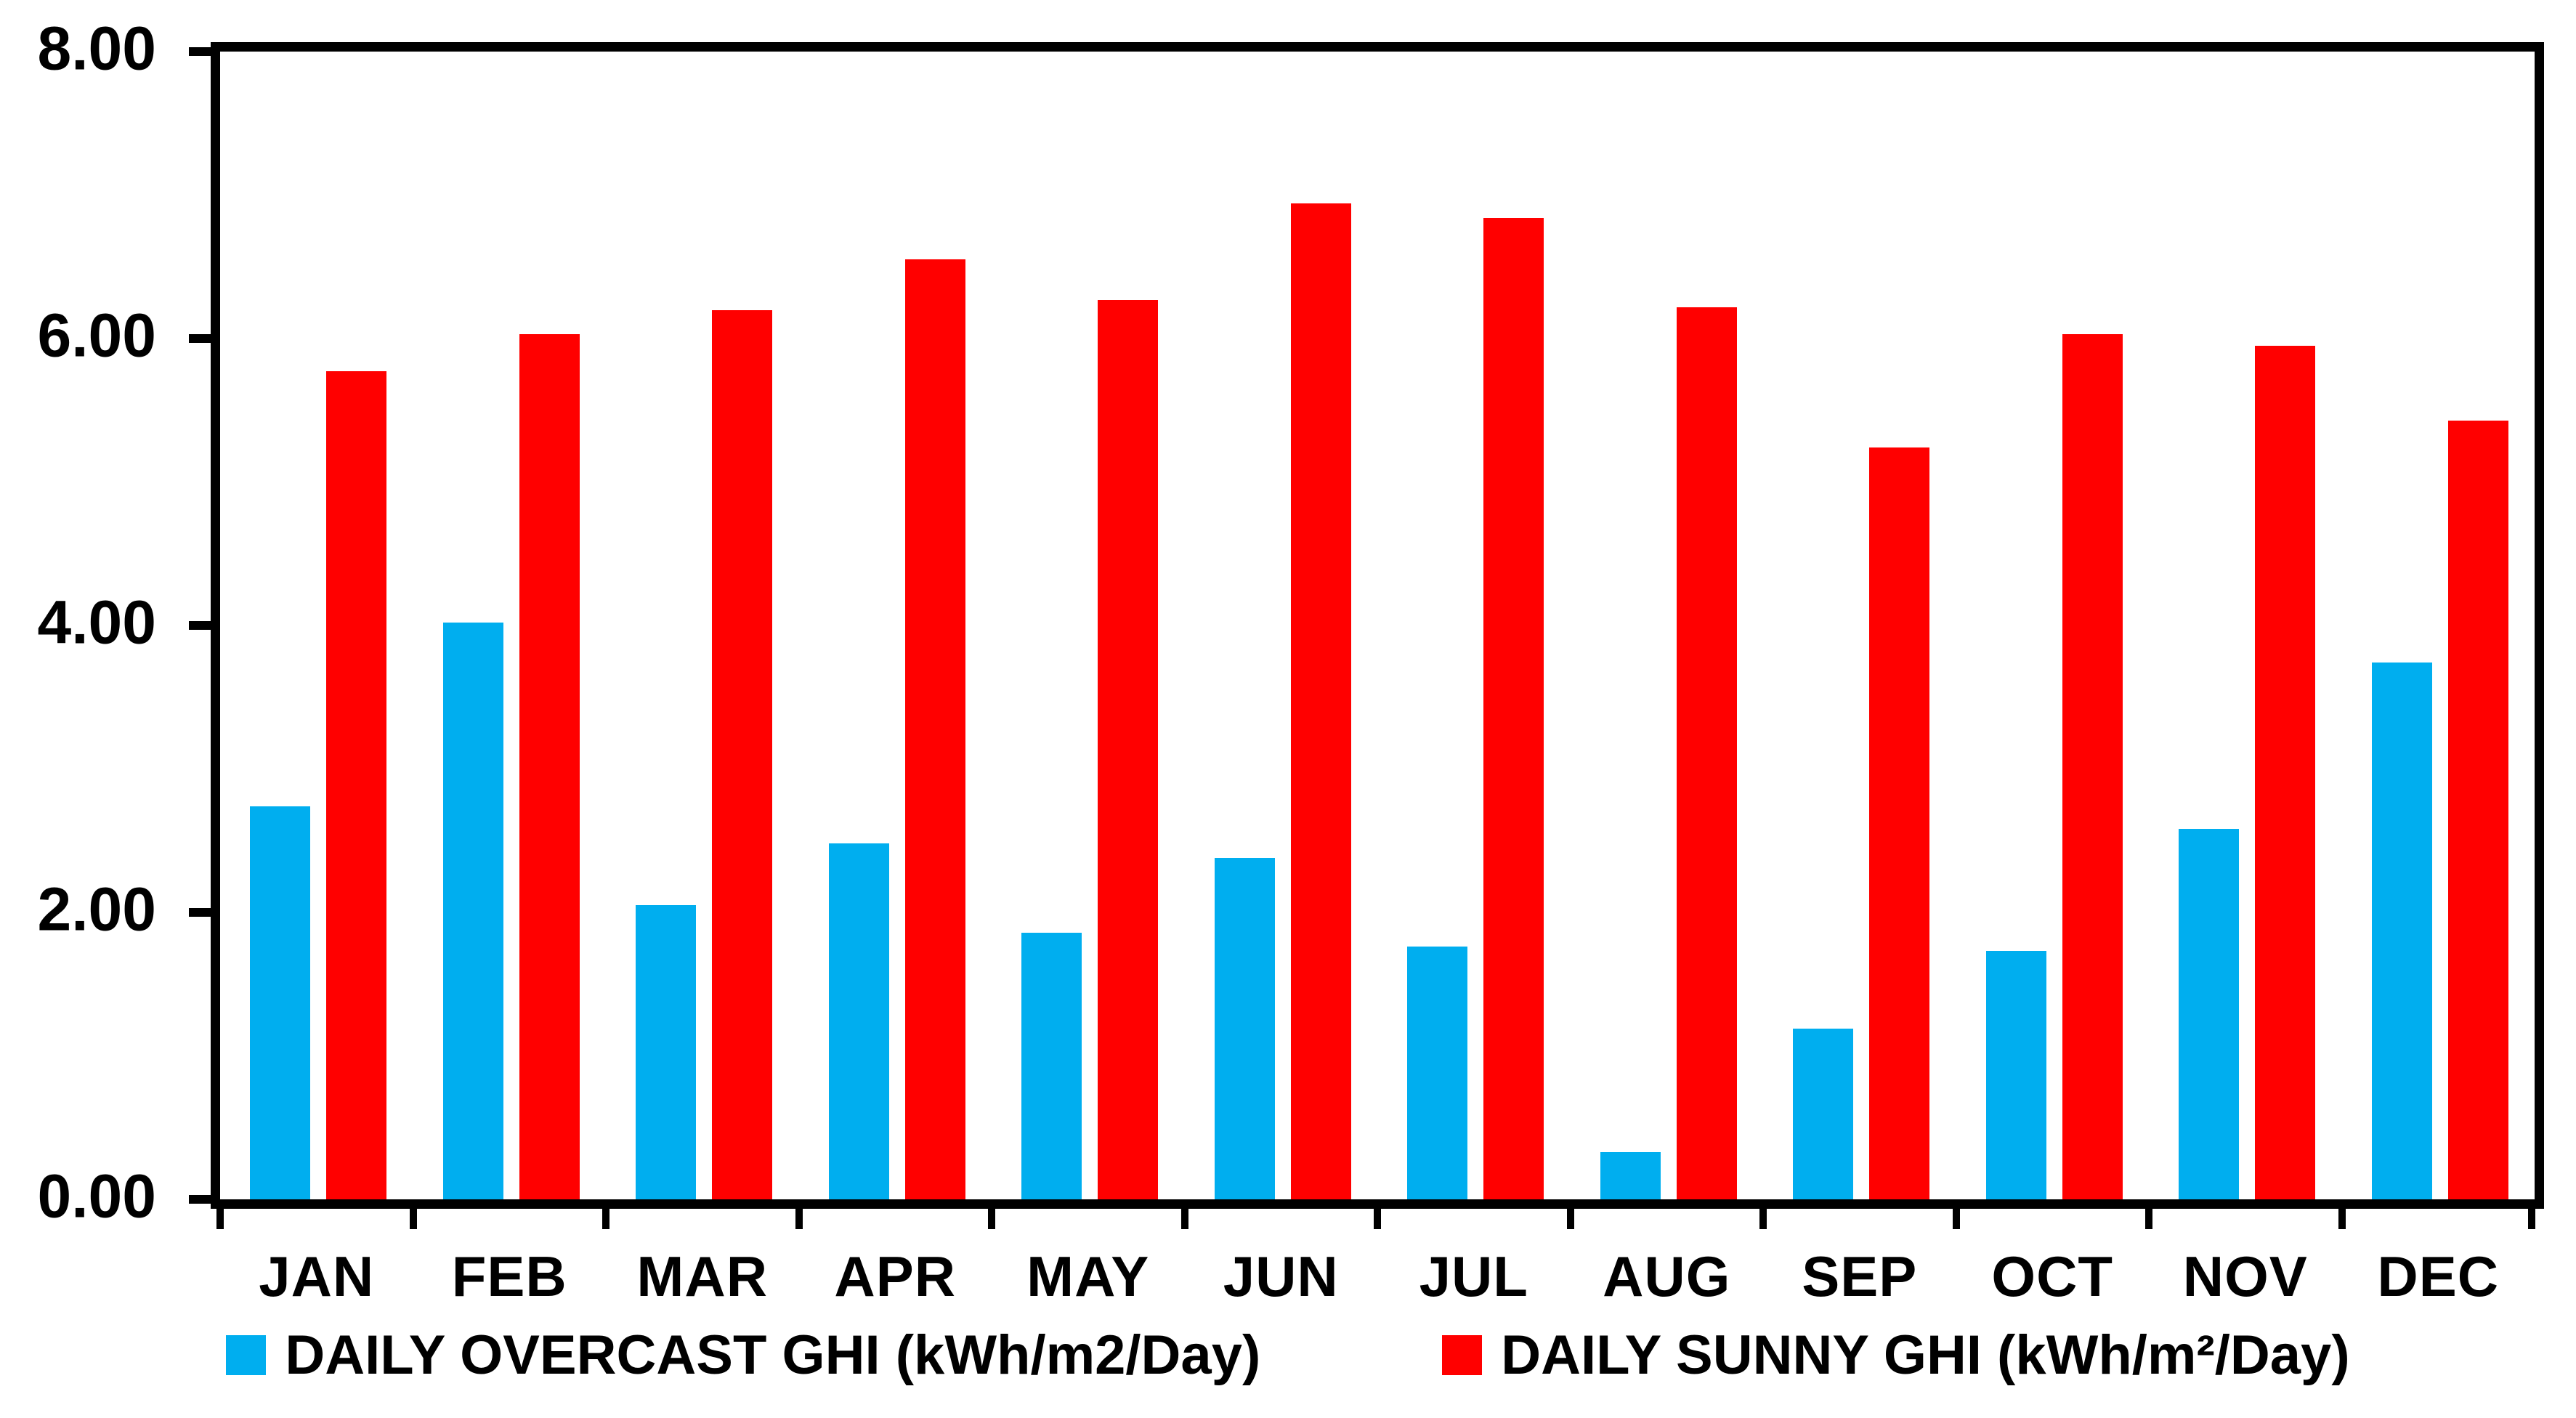 Image resolution: width=2576 pixels, height=1418 pixels. What do you see at coordinates (2438, 1276) in the screenshot?
I see `month-label-dec: DEC` at bounding box center [2438, 1276].